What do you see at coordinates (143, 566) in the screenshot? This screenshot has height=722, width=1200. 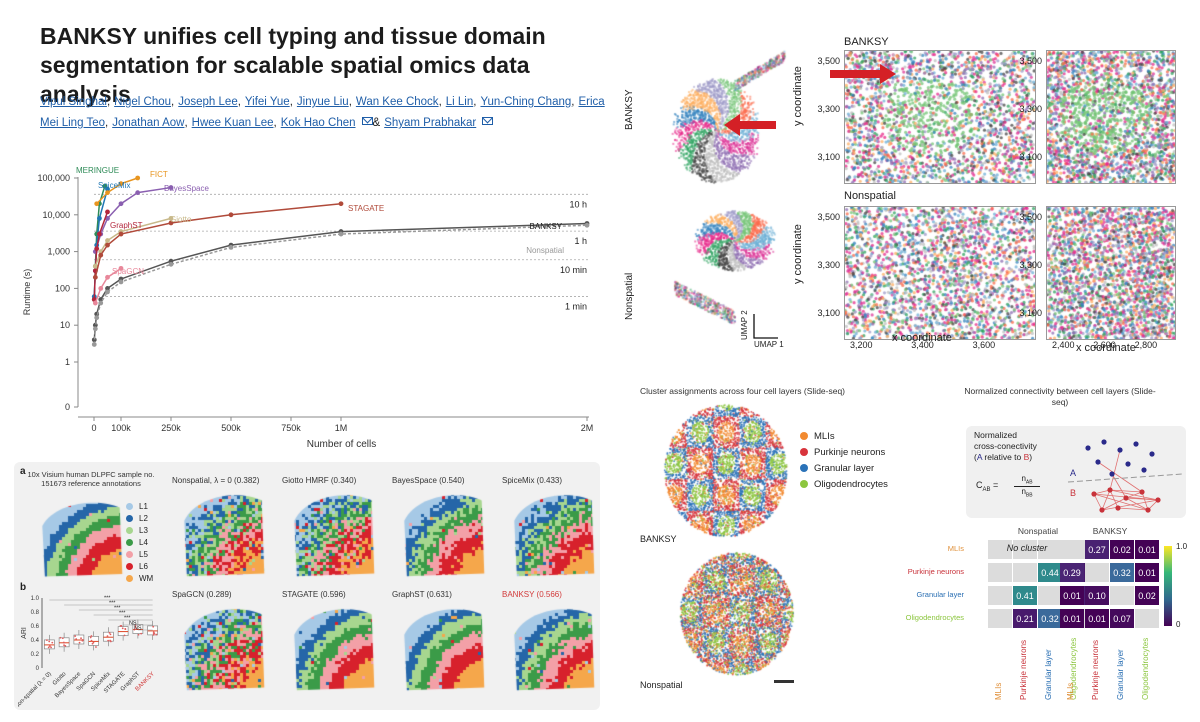 I see `layer-legend-label: L6` at bounding box center [143, 566].